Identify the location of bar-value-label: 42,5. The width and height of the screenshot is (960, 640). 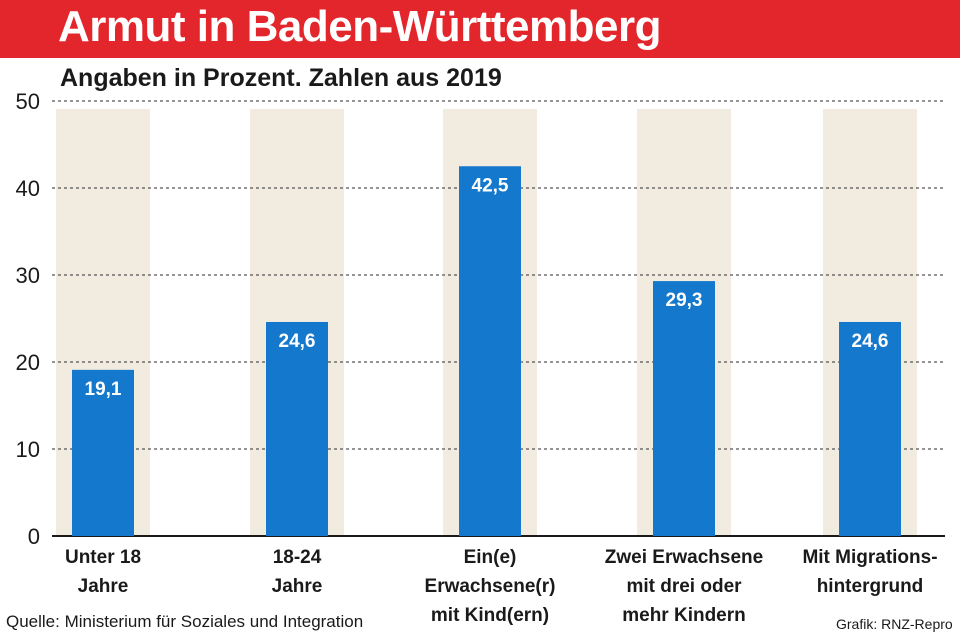
(490, 185).